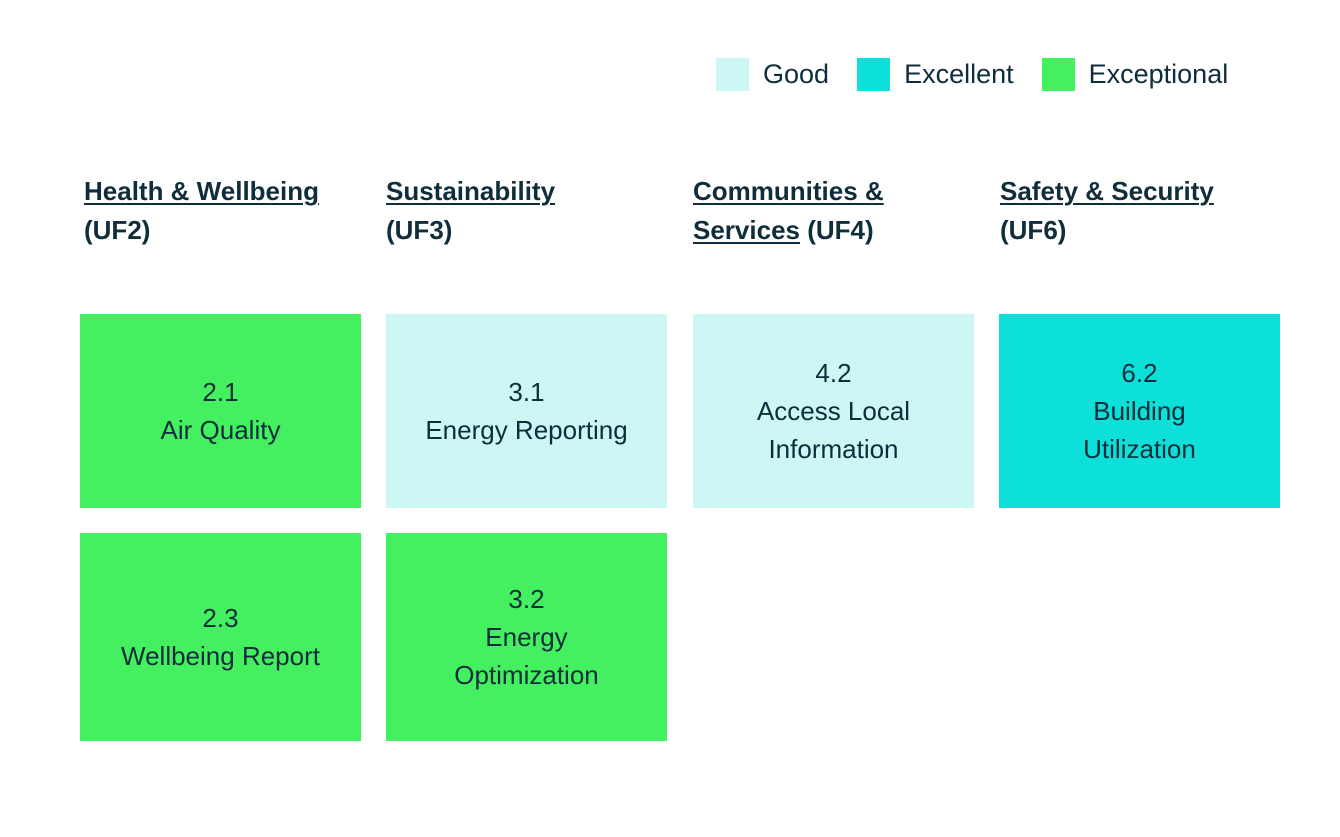 Image resolution: width=1340 pixels, height=837 pixels. I want to click on legend: Good Excellent Exceptional, so click(972, 74).